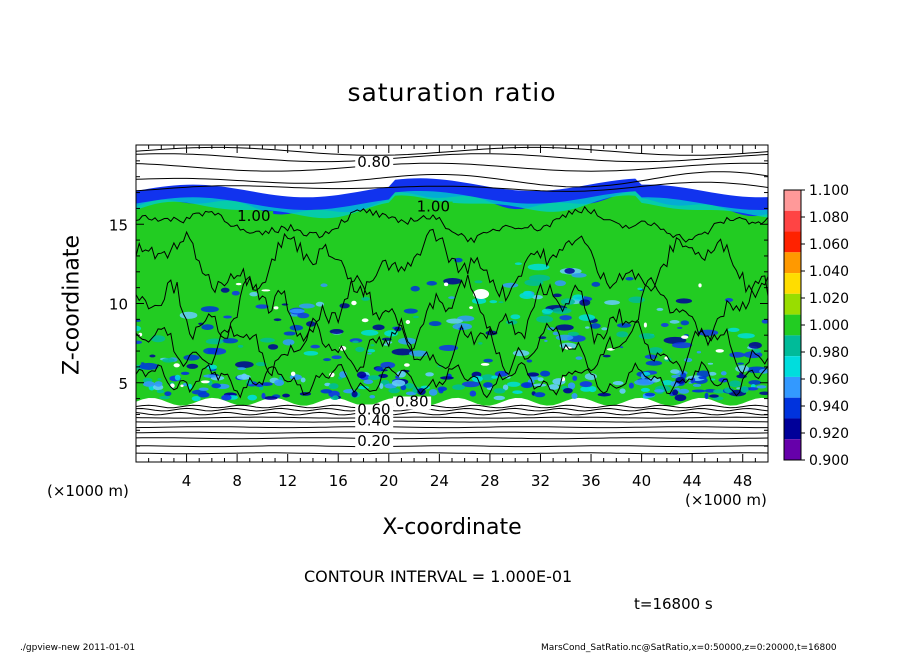  What do you see at coordinates (829, 326) in the screenshot?
I see `colorbar-label: 1.000` at bounding box center [829, 326].